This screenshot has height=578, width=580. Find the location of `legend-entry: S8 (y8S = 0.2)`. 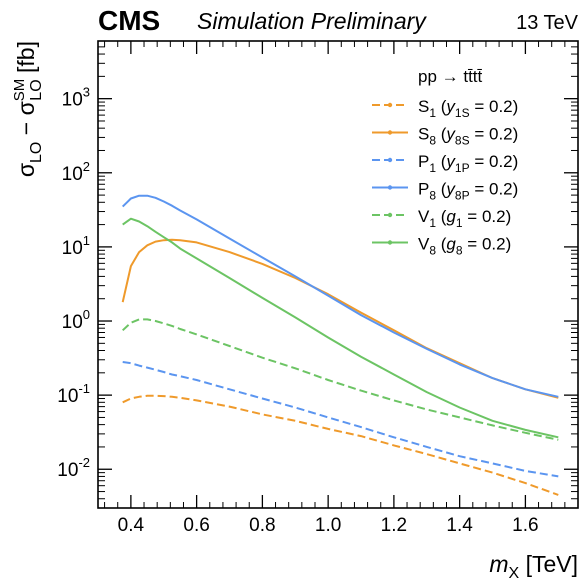

legend-entry: S8 (y8S = 0.2) is located at coordinates (468, 136).